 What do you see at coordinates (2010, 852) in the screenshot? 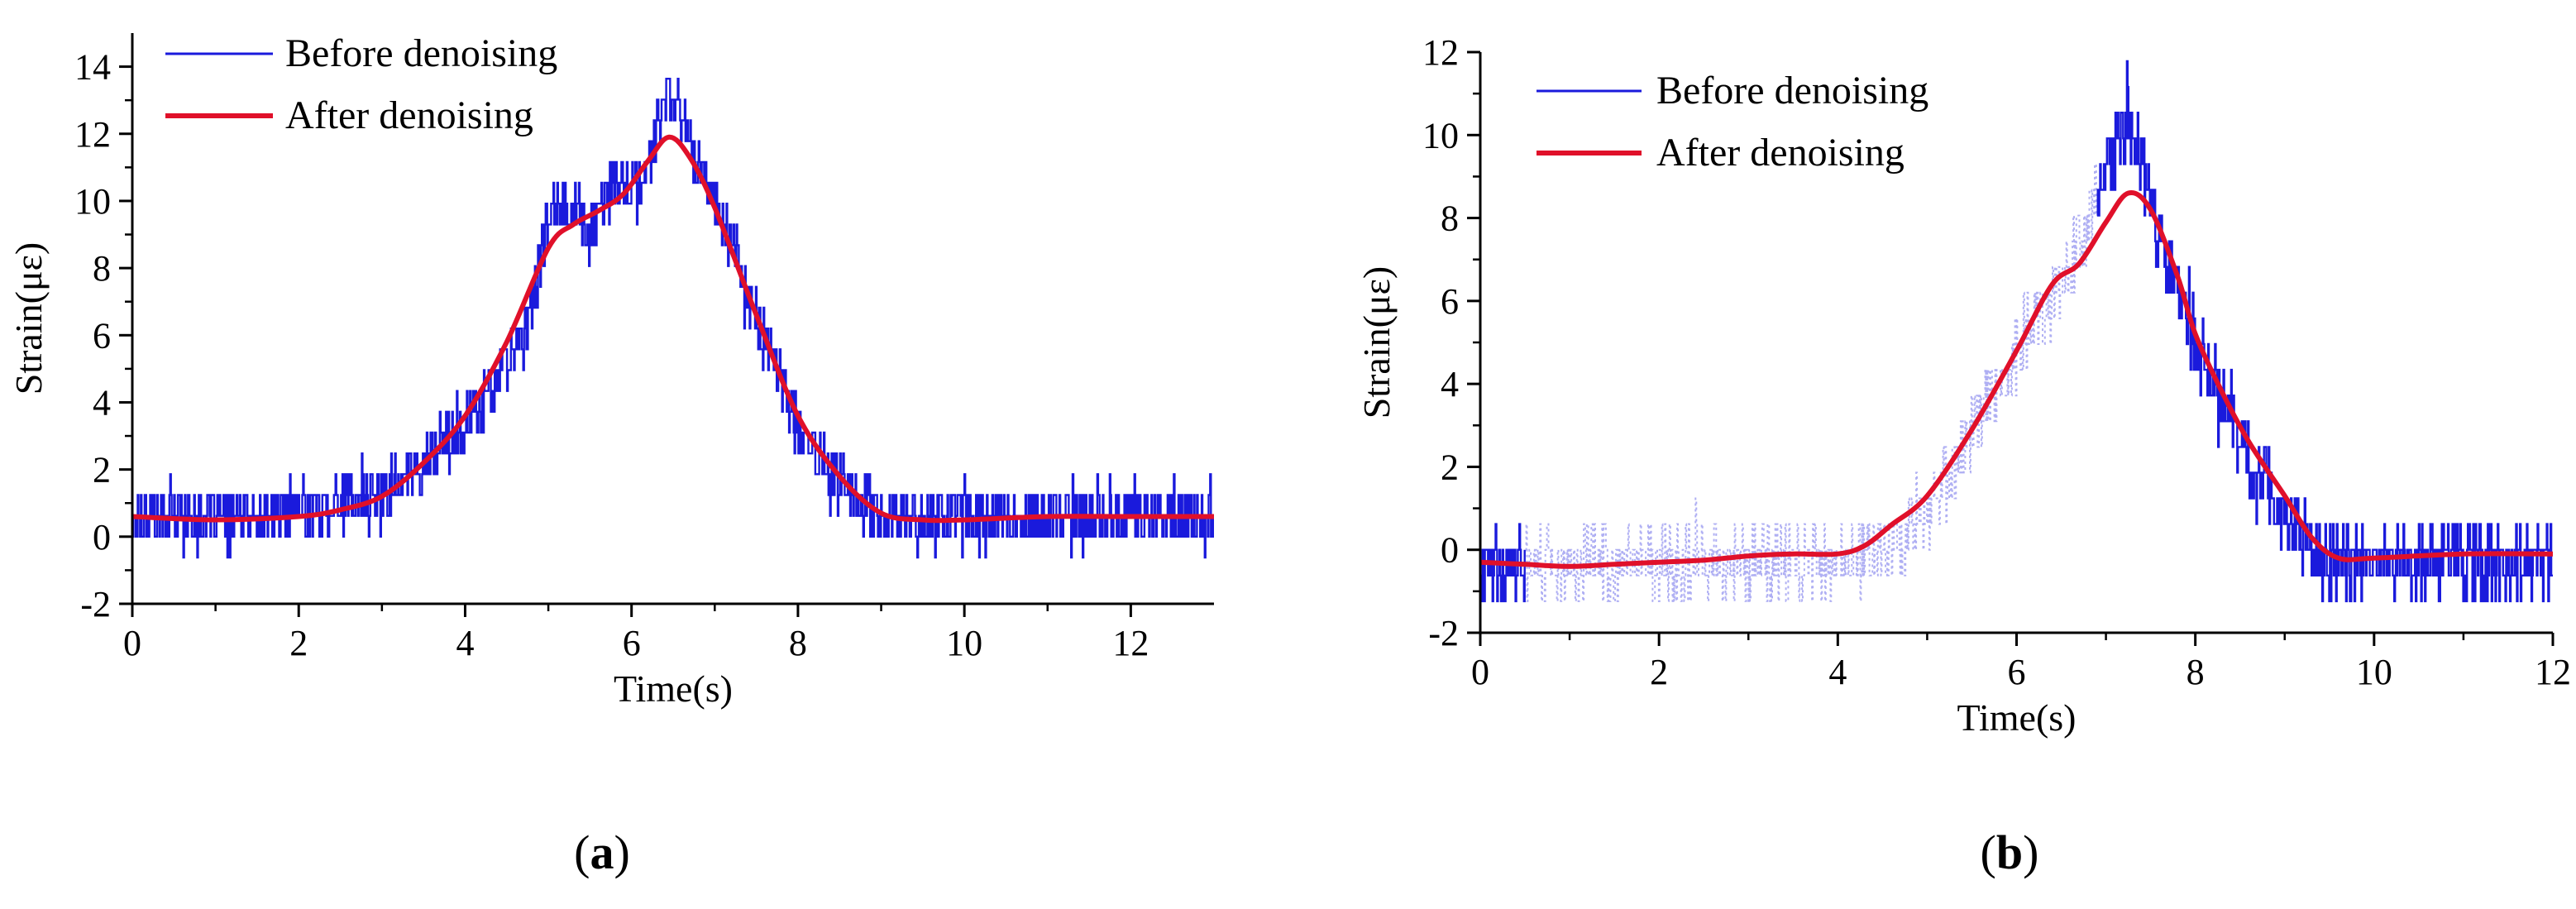
I see `panel-label: (b)` at bounding box center [2010, 852].